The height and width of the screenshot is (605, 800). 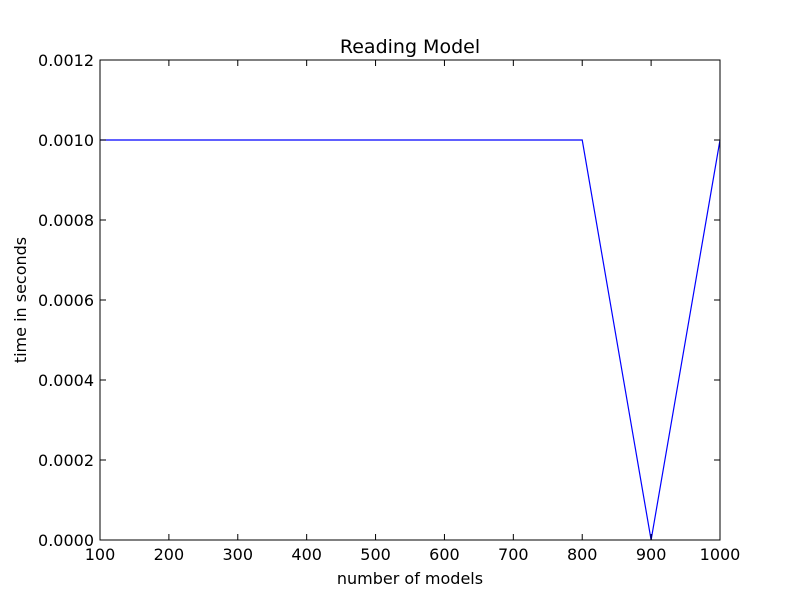 I want to click on x-tick-label: 1000, so click(x=720, y=554).